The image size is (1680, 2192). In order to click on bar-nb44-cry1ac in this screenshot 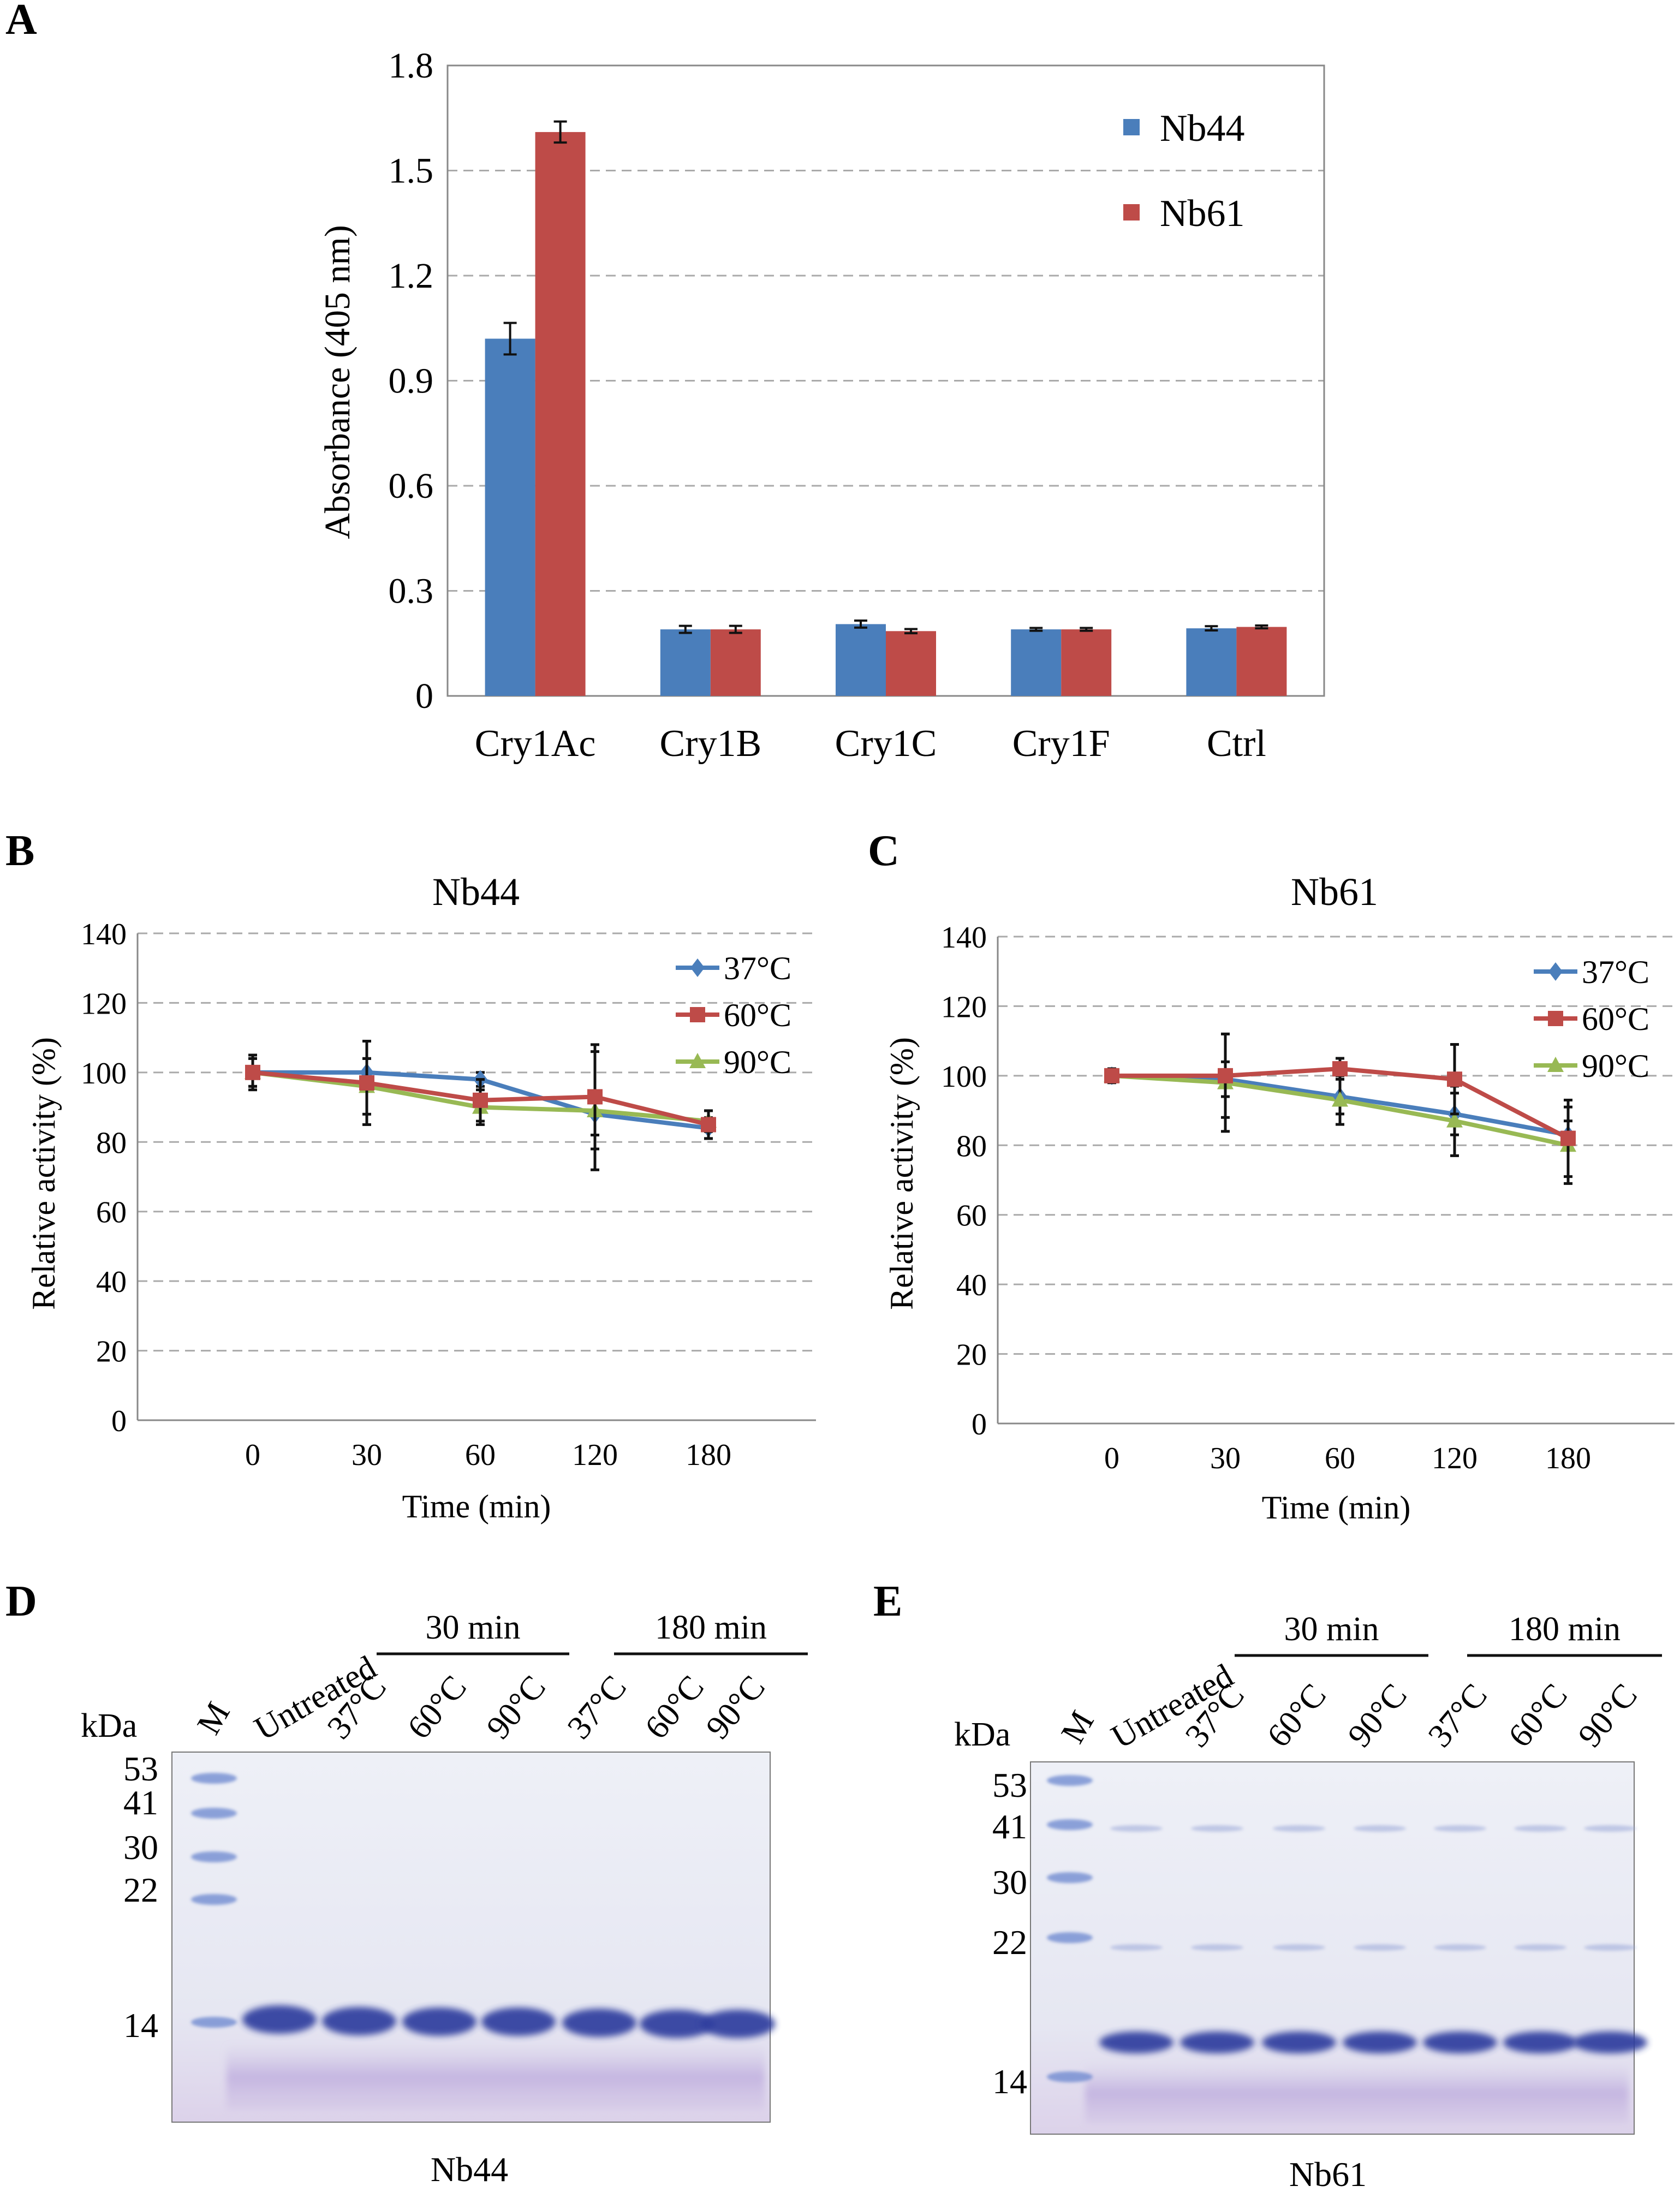, I will do `click(510, 517)`.